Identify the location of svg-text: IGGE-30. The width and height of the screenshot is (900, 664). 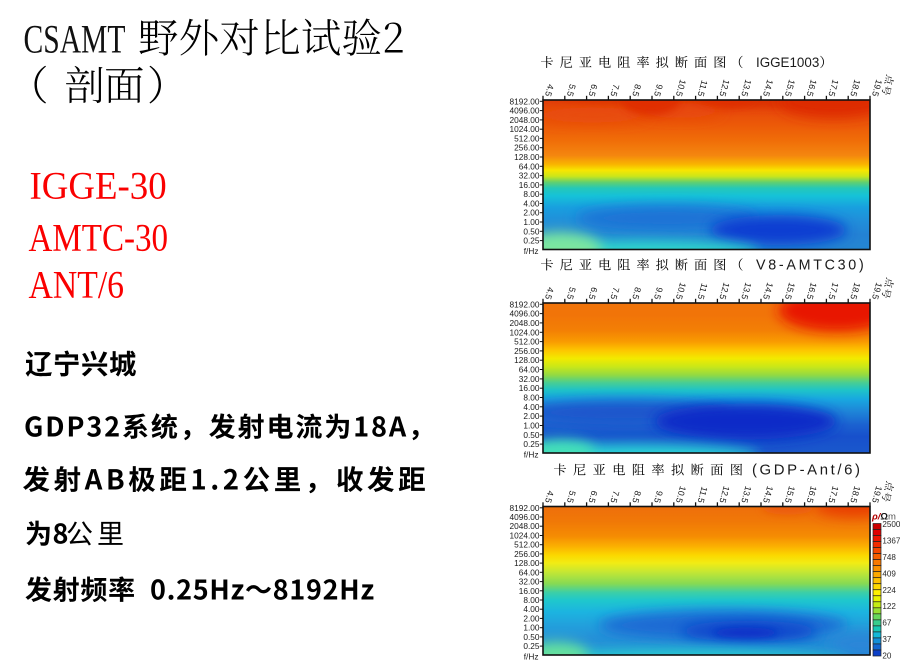
(98, 186).